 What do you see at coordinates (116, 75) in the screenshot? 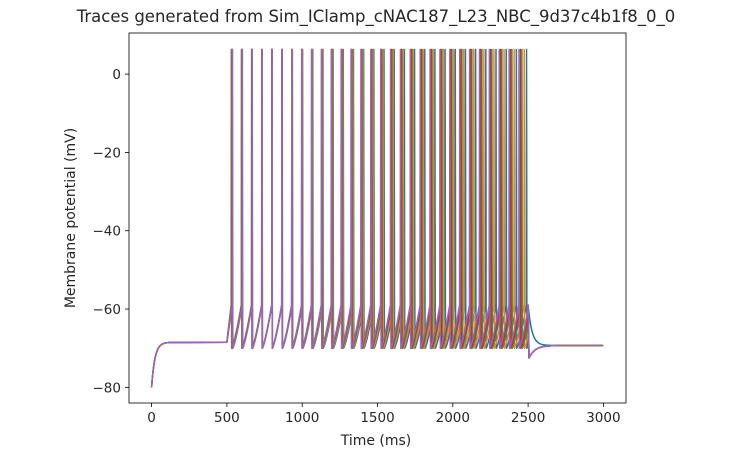
I see `y-tick-label: 0` at bounding box center [116, 75].